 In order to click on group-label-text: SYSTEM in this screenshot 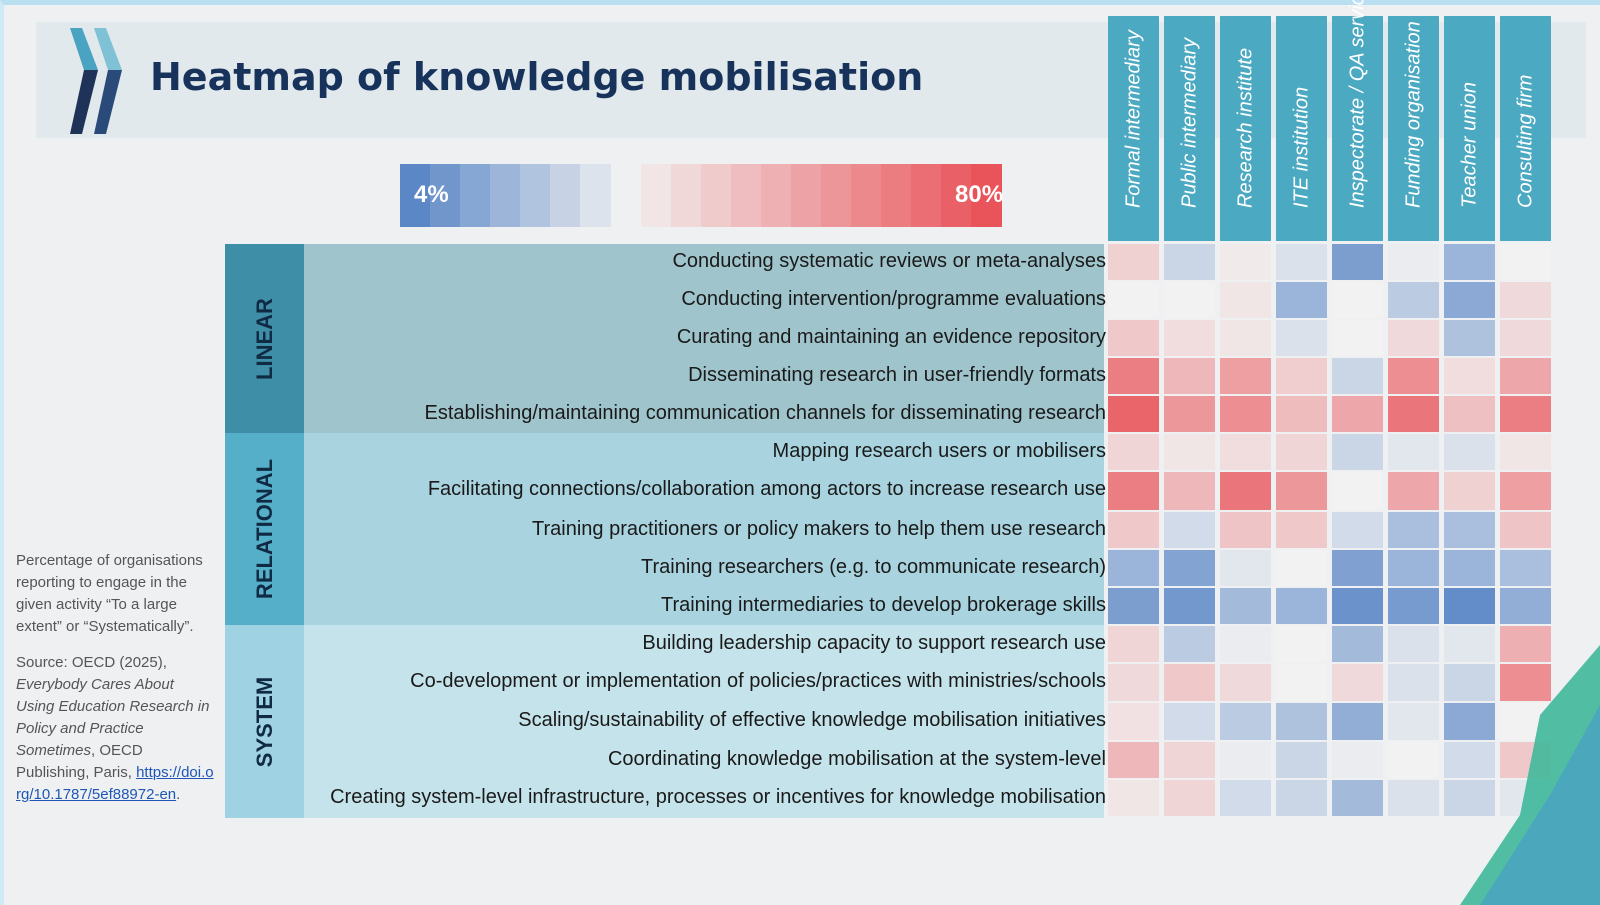, I will do `click(264, 721)`.